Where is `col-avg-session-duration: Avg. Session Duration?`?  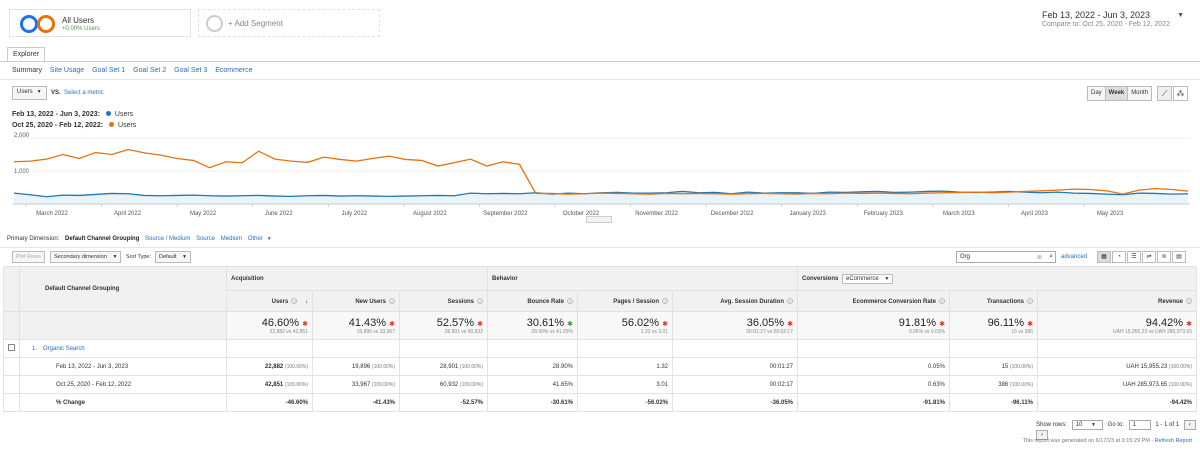 col-avg-session-duration: Avg. Session Duration? is located at coordinates (735, 301).